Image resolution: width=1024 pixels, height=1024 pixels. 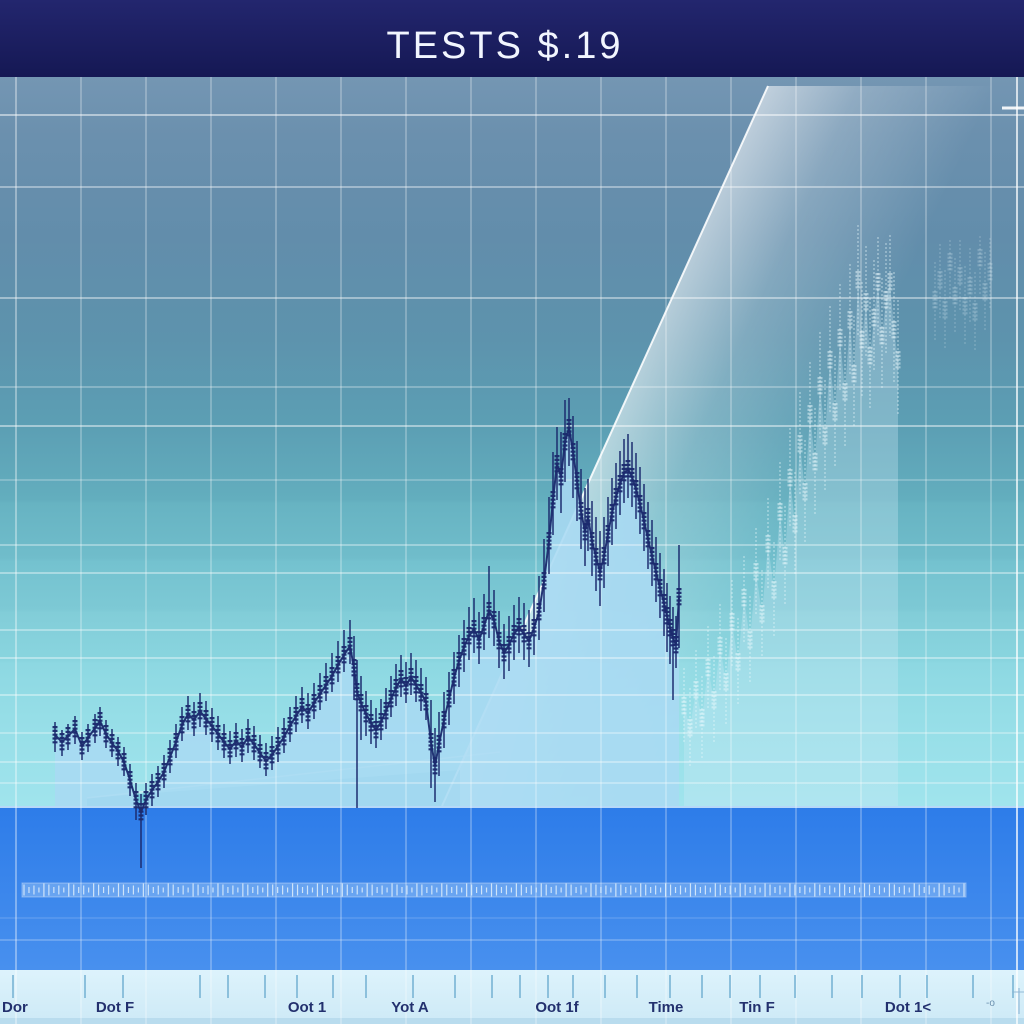 I want to click on page-title: TESTS $.19, so click(x=505, y=46).